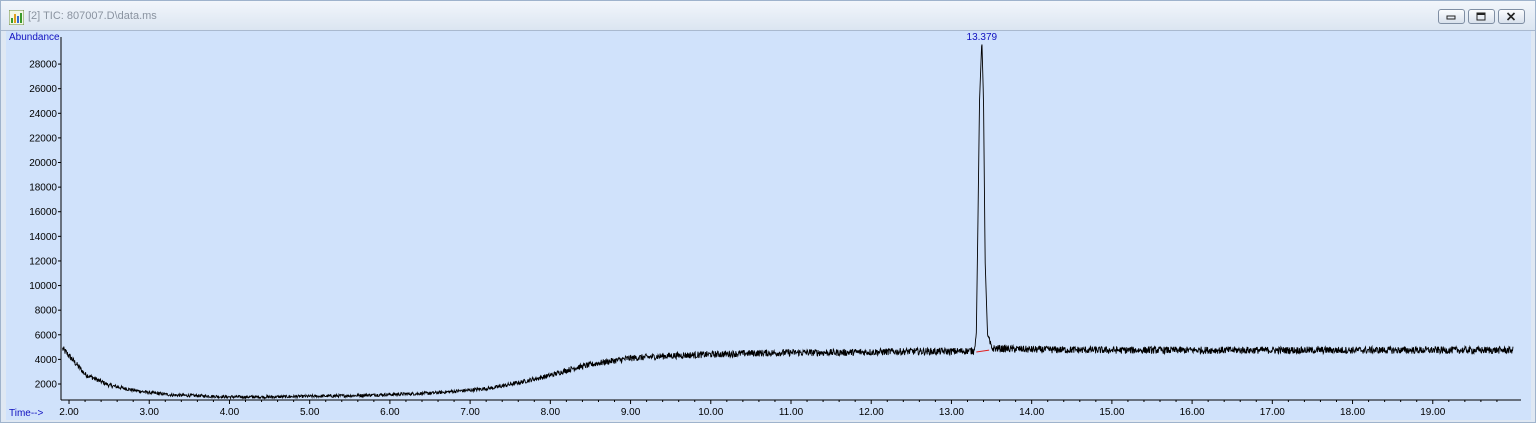  I want to click on x-tick-label: 18.00, so click(1352, 412).